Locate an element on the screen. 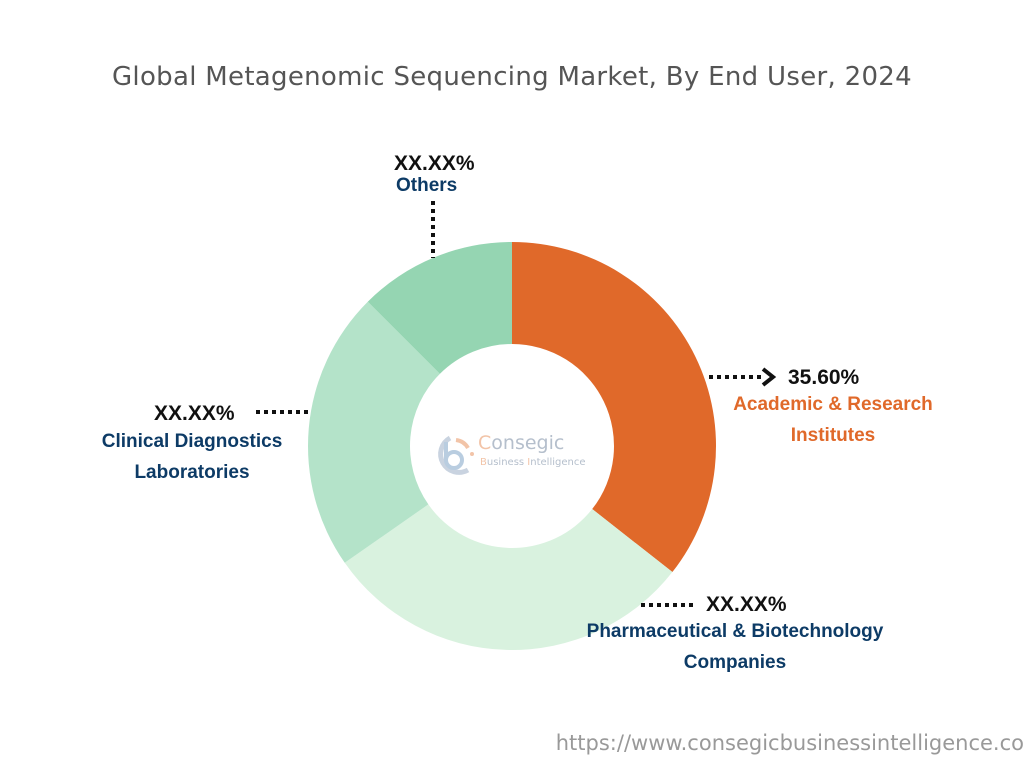 The height and width of the screenshot is (768, 1024). consegic-logo-icon is located at coordinates (456, 455).